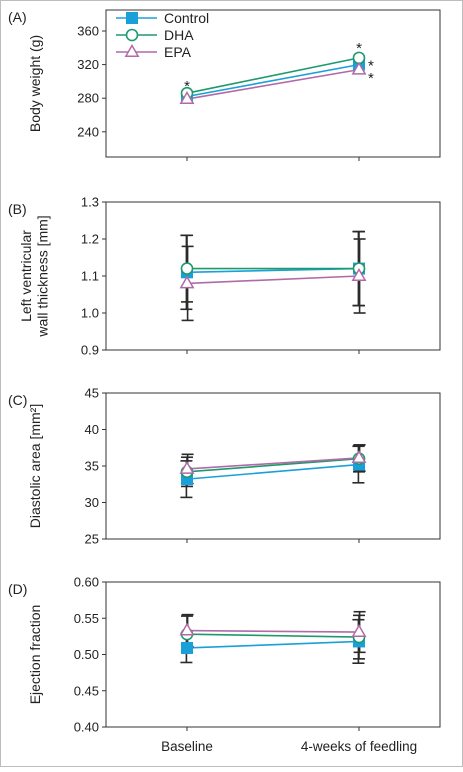 Image resolution: width=463 pixels, height=772 pixels. What do you see at coordinates (17, 17) in the screenshot?
I see `panel-label: (A)` at bounding box center [17, 17].